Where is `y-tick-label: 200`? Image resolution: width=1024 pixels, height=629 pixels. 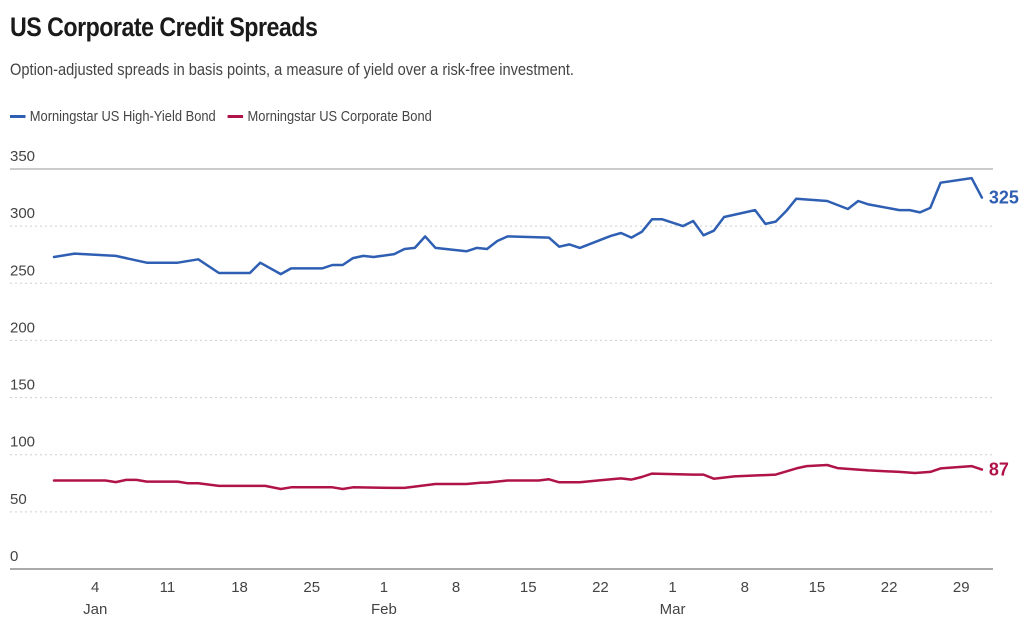 y-tick-label: 200 is located at coordinates (22, 327).